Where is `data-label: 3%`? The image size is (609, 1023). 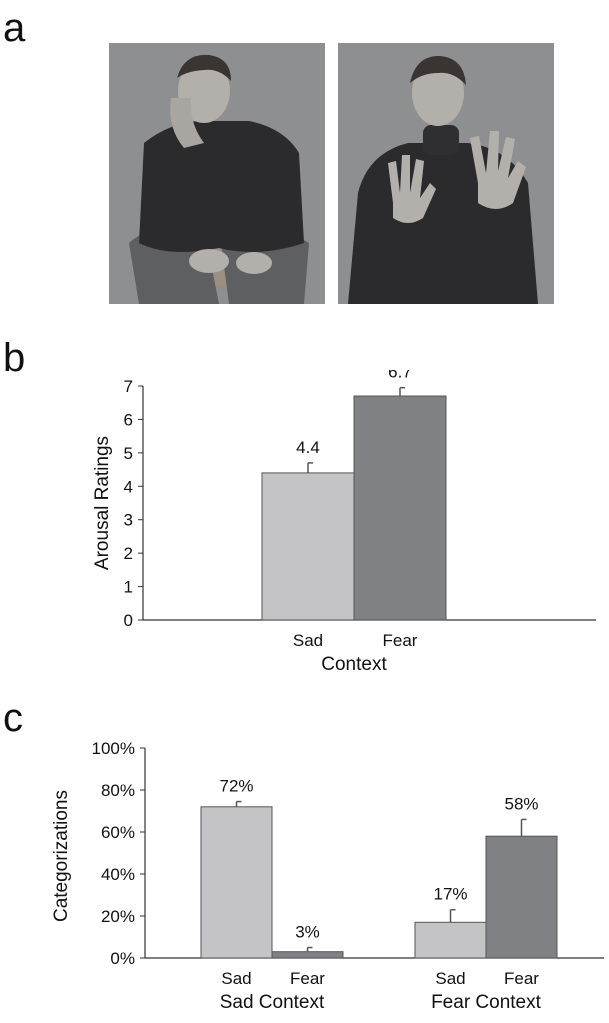 data-label: 3% is located at coordinates (307, 932).